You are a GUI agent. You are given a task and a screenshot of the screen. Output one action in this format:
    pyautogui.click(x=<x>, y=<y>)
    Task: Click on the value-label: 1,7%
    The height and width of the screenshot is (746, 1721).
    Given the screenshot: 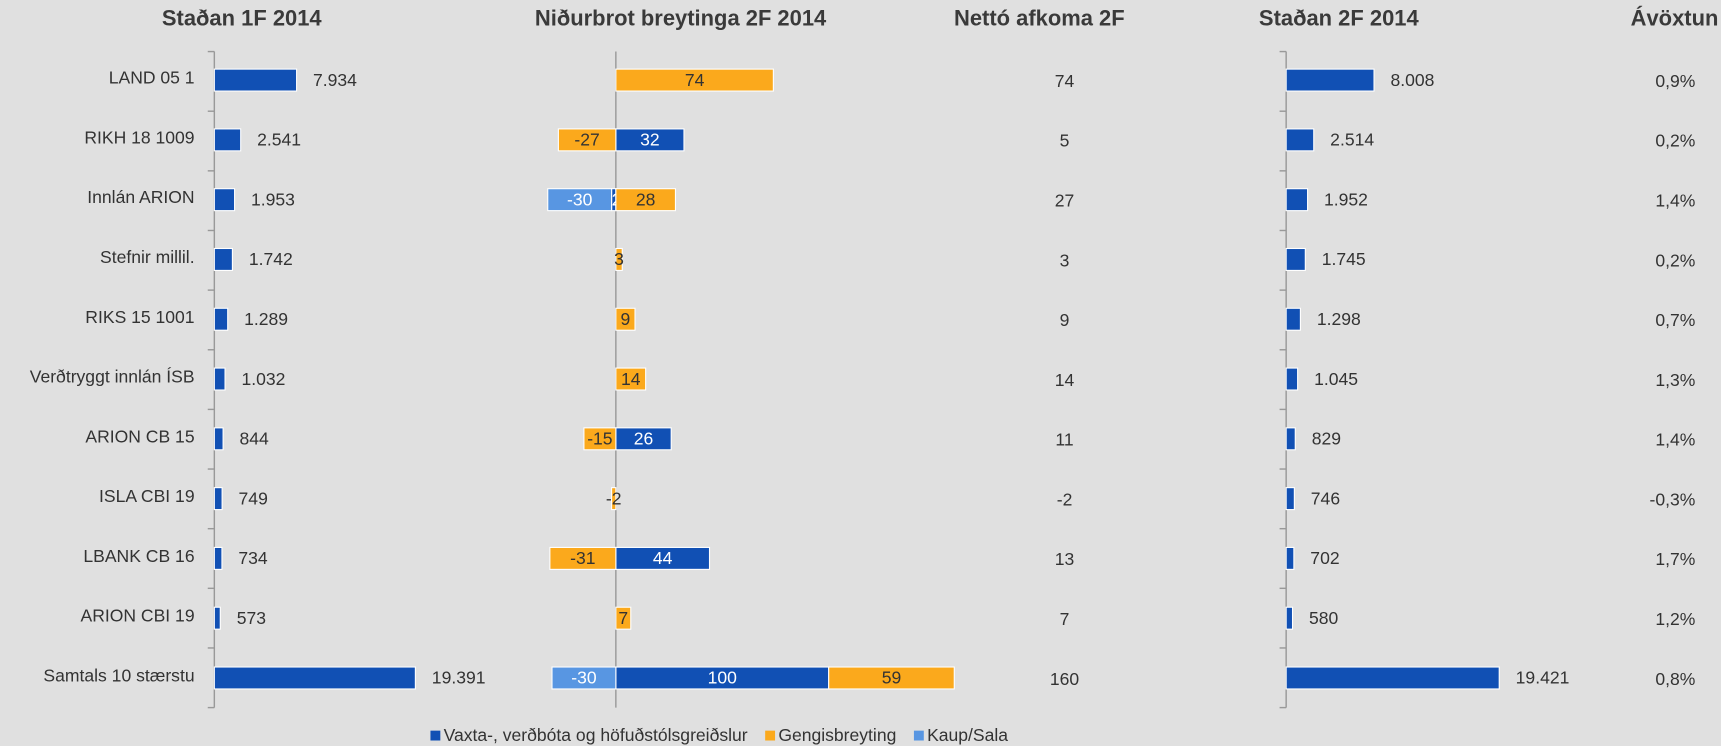 What is the action you would take?
    pyautogui.click(x=1675, y=559)
    